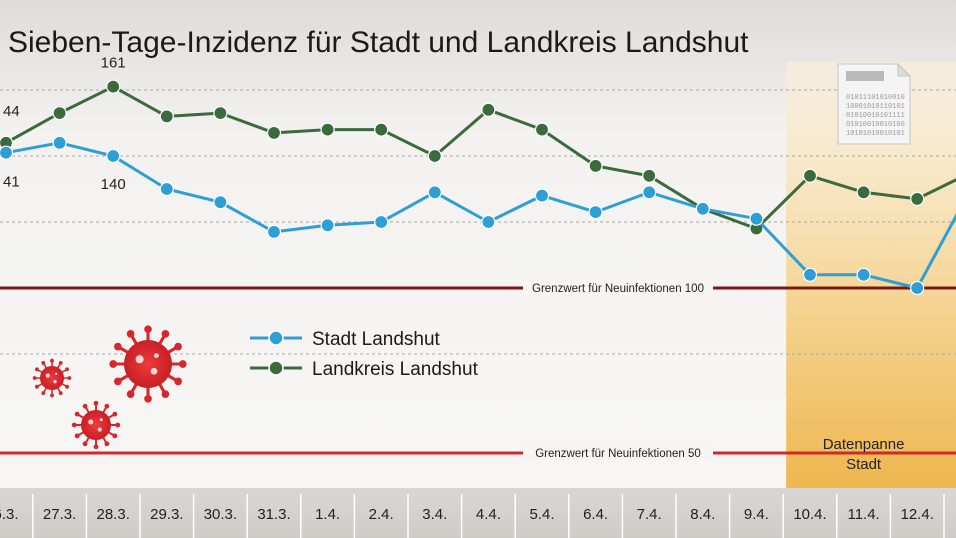 The width and height of the screenshot is (956, 538). Describe the element at coordinates (276, 338) in the screenshot. I see `legend-marker-stadt` at that location.